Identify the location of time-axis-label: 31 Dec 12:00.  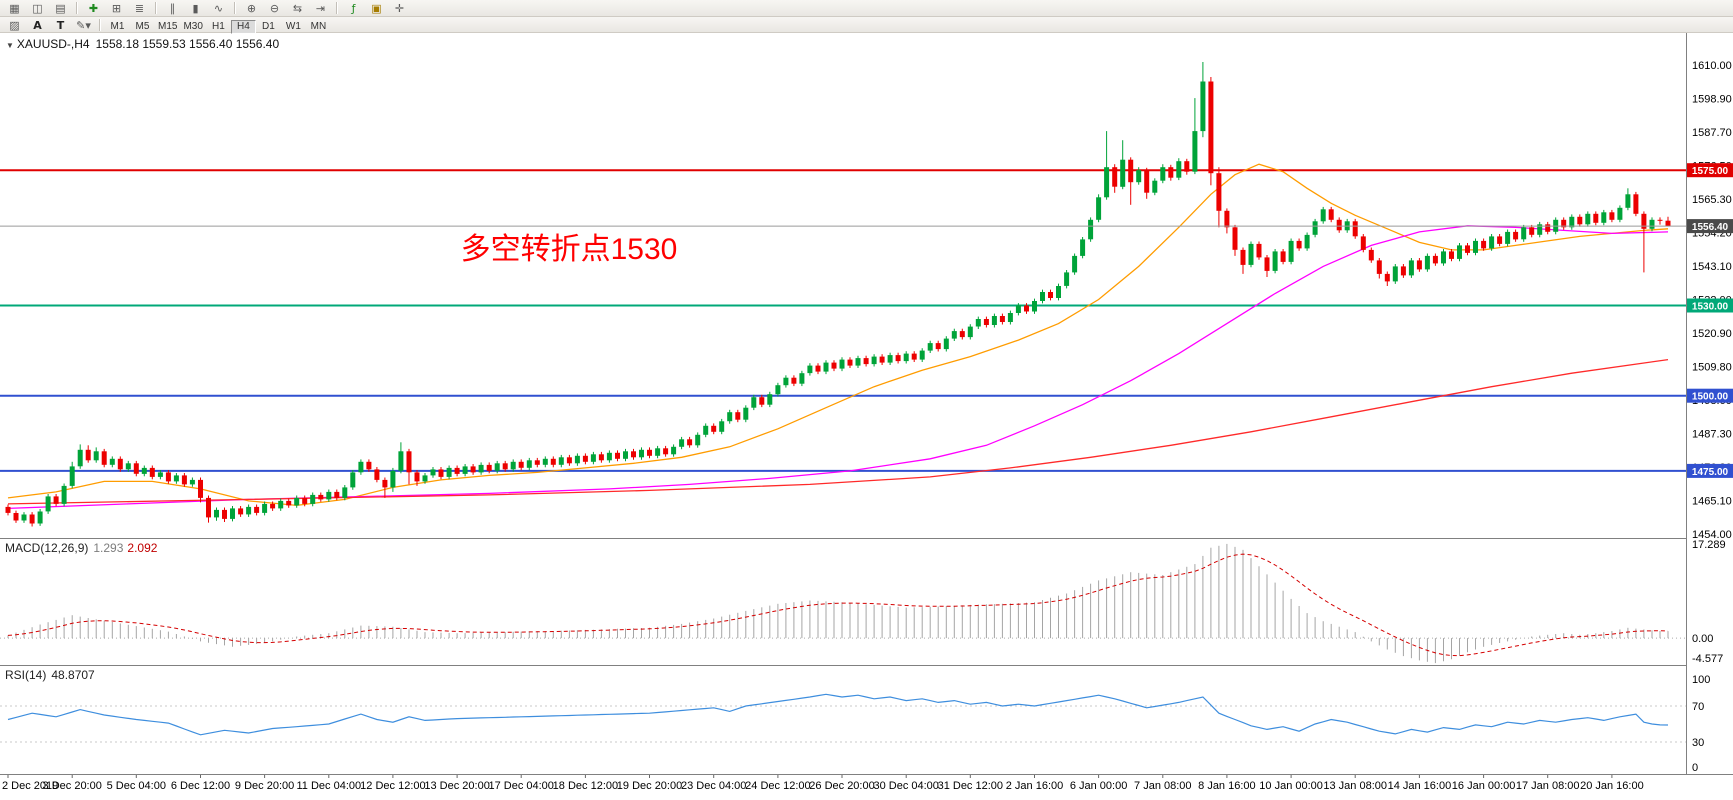
(970, 786).